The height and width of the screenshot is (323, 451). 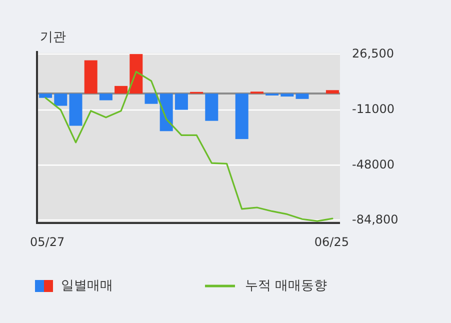 I want to click on y-tick-label: -11000, so click(x=373, y=109).